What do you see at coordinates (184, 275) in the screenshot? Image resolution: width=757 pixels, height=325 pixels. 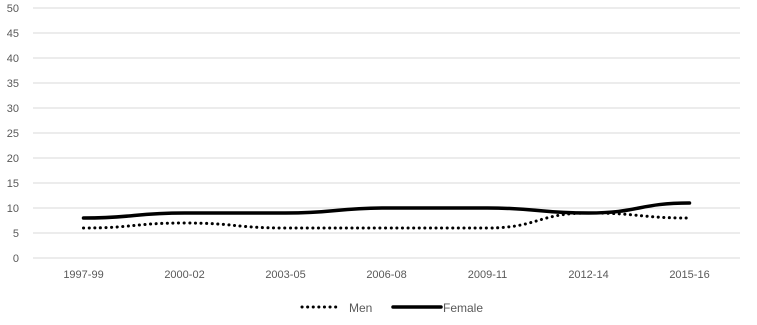 I see `x-tick-label: 2000-02` at bounding box center [184, 275].